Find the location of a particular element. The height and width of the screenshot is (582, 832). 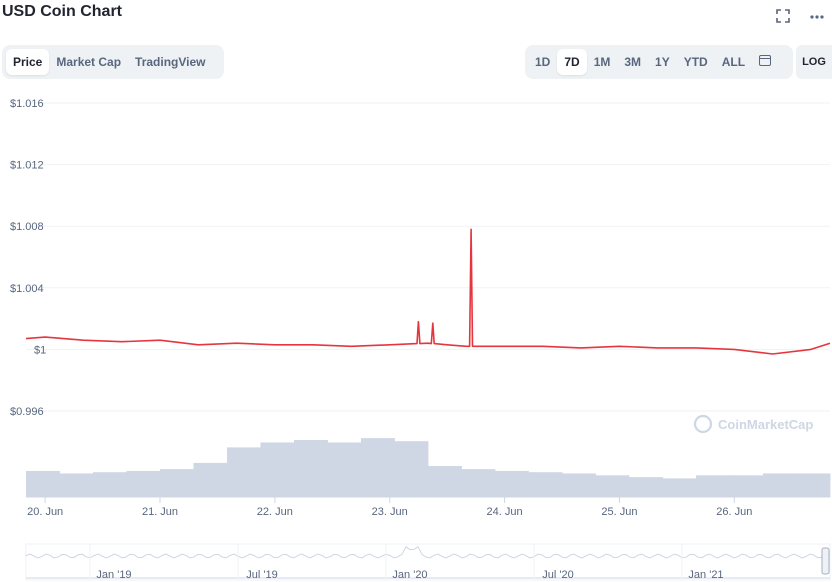

range-1y: 1Y is located at coordinates (662, 62).